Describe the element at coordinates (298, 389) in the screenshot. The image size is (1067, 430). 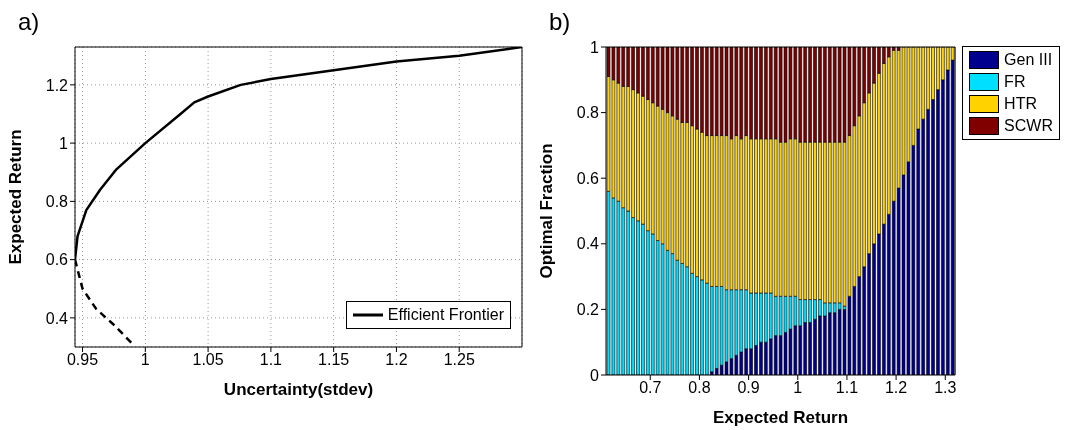
I see `x-axis-title: Uncertainty(stdev)` at that location.